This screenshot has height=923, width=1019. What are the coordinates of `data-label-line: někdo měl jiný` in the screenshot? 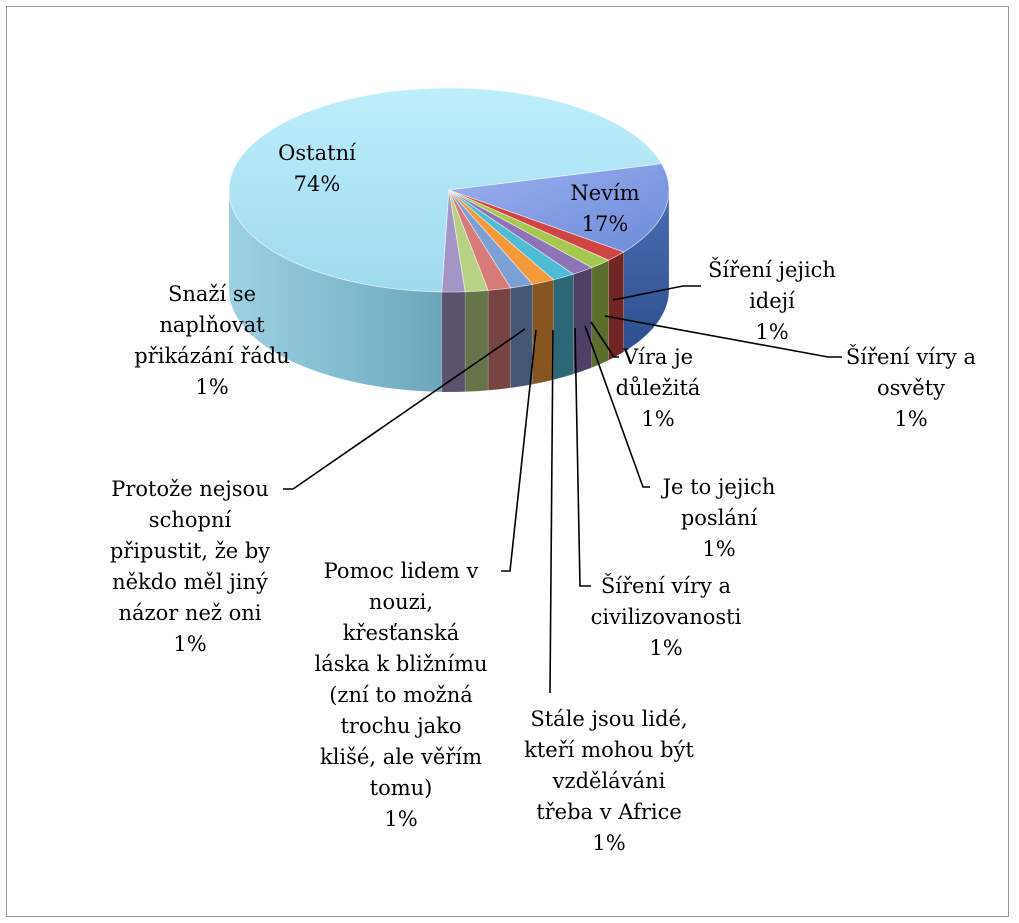 It's located at (190, 582).